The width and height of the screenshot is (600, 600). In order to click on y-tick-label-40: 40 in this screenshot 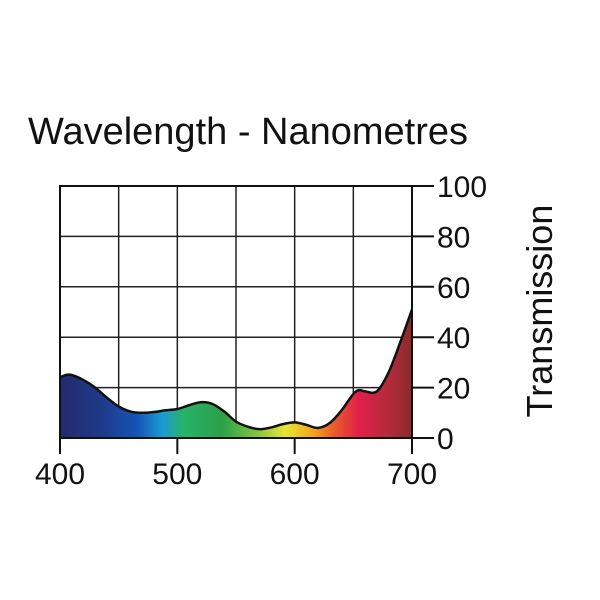, I will do `click(453, 338)`.